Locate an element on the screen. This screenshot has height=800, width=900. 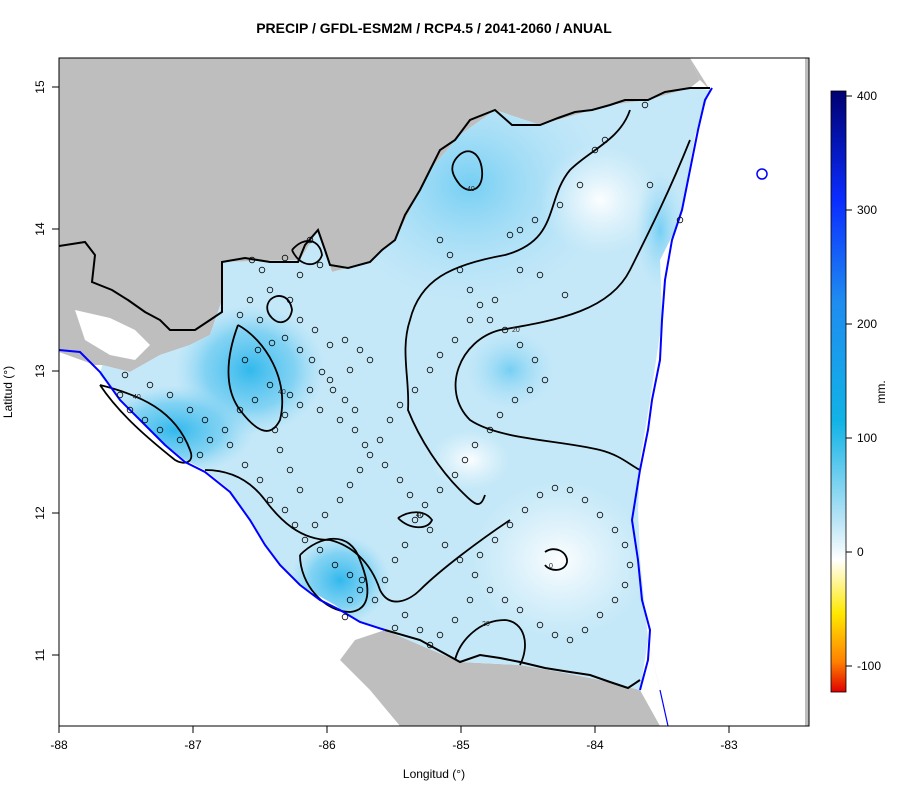
caribbean-coastline is located at coordinates (671, 389).